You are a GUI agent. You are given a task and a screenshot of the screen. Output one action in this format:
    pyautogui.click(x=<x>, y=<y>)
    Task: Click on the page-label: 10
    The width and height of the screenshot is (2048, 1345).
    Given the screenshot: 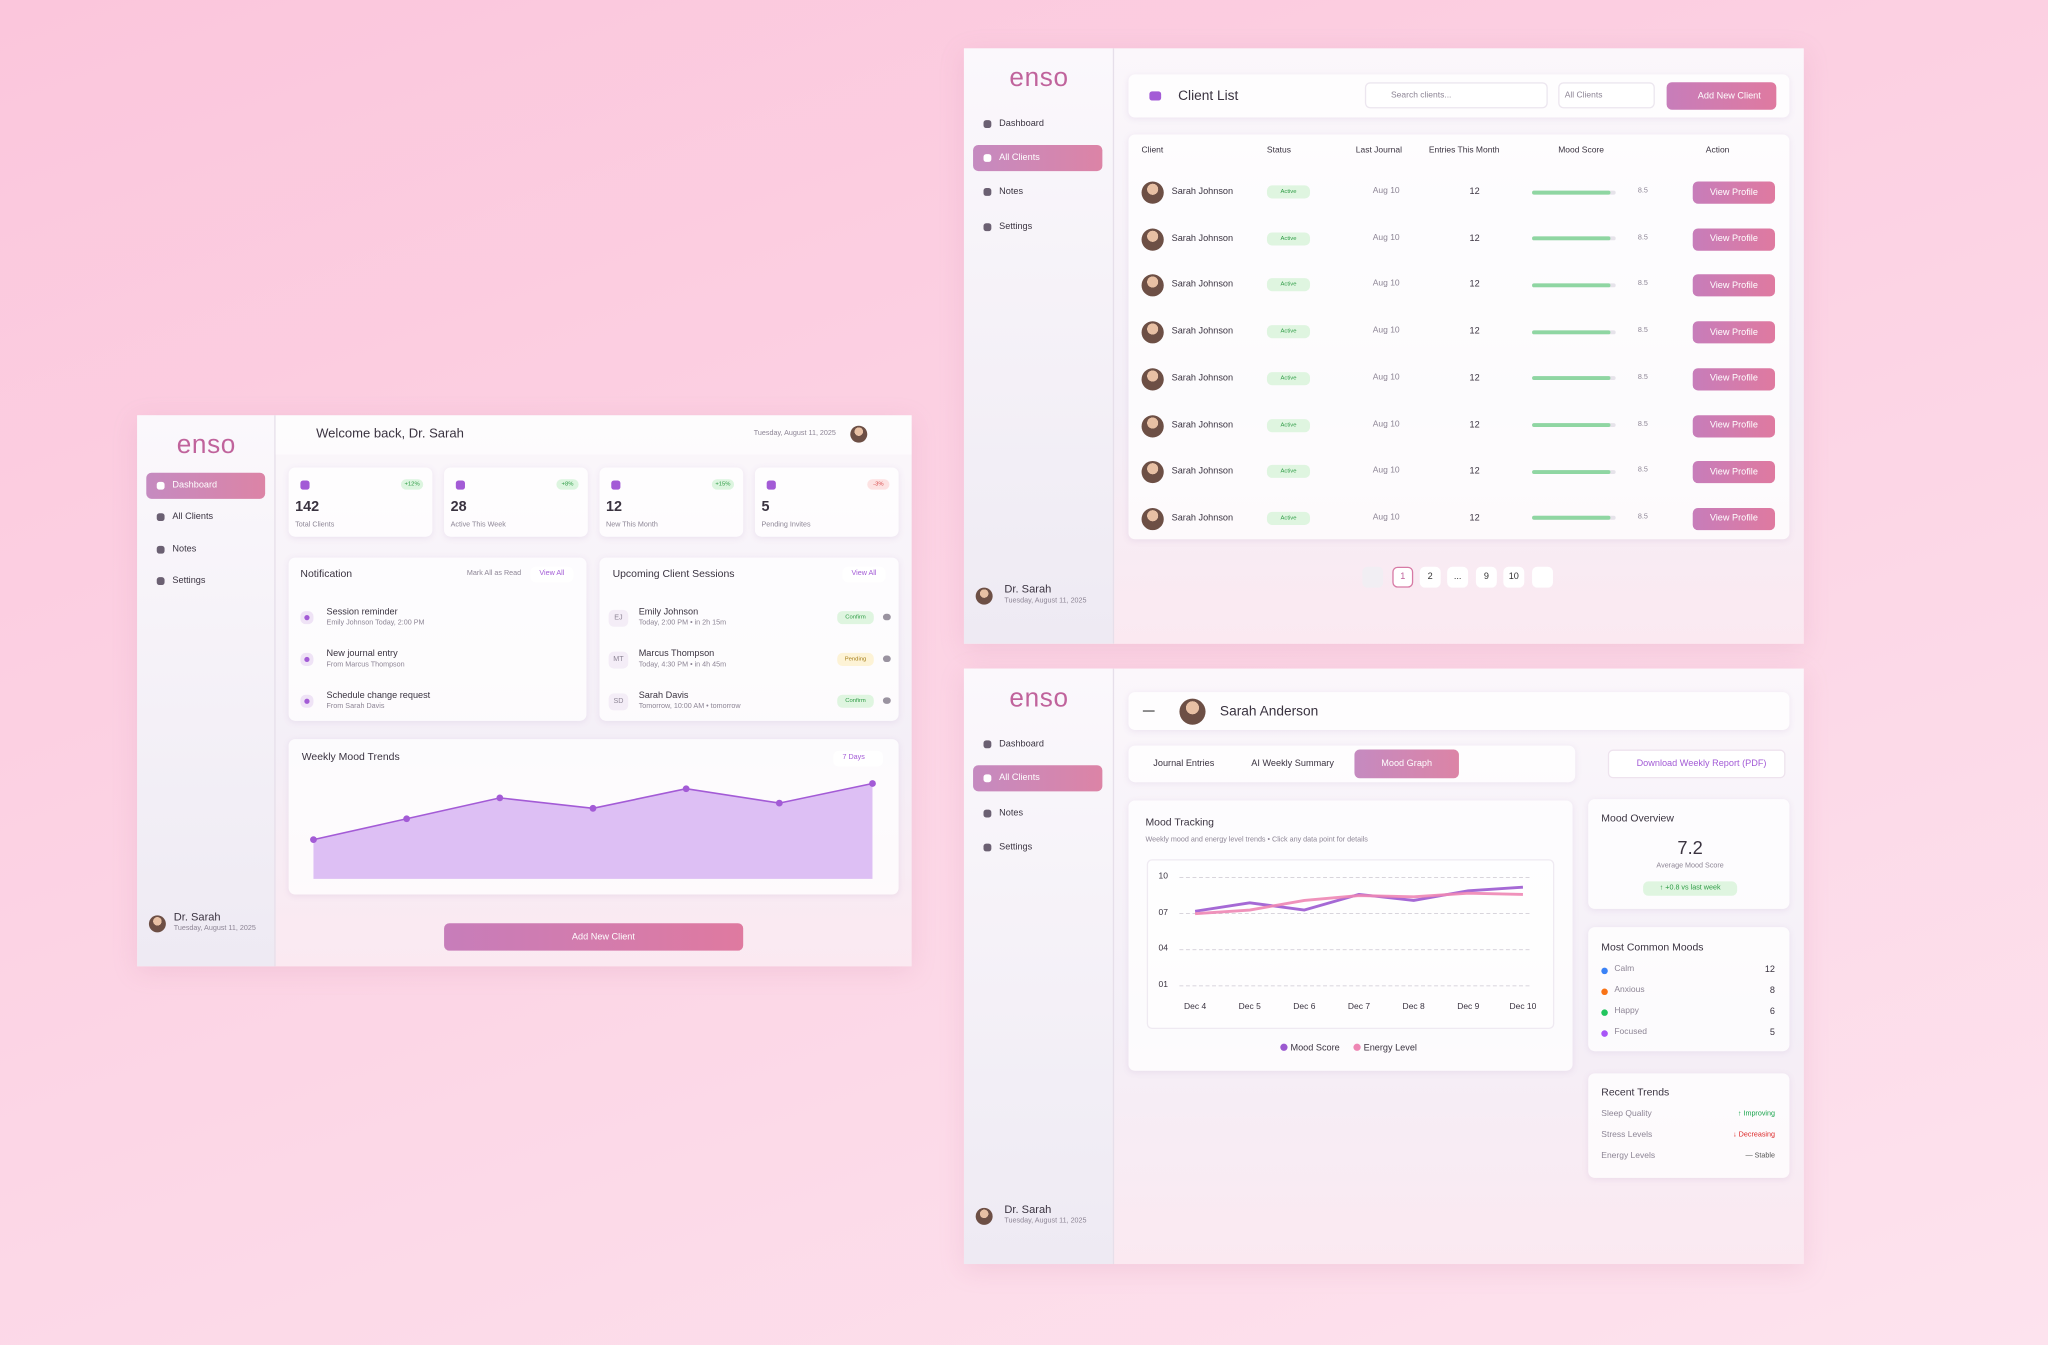 What is the action you would take?
    pyautogui.click(x=1513, y=577)
    